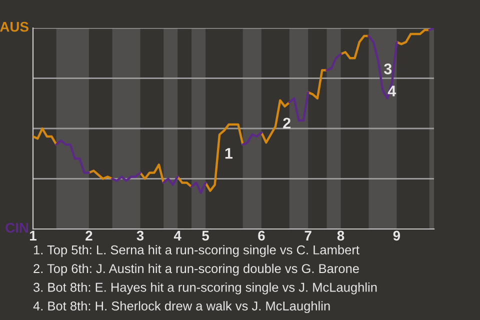 This screenshot has width=480, height=320. Describe the element at coordinates (229, 153) in the screenshot. I see `annotation: 1` at that location.